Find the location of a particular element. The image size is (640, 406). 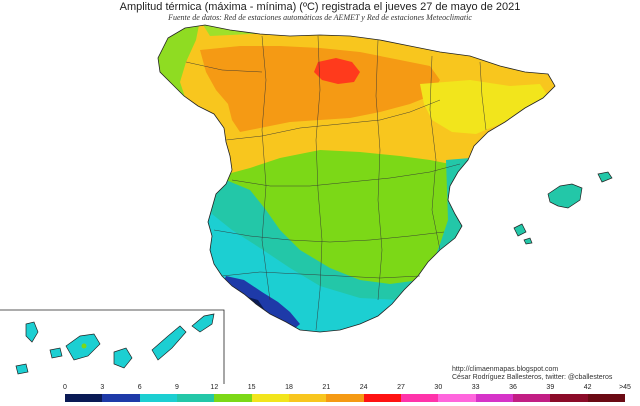

legend-tick-label: 3 is located at coordinates (102, 387).